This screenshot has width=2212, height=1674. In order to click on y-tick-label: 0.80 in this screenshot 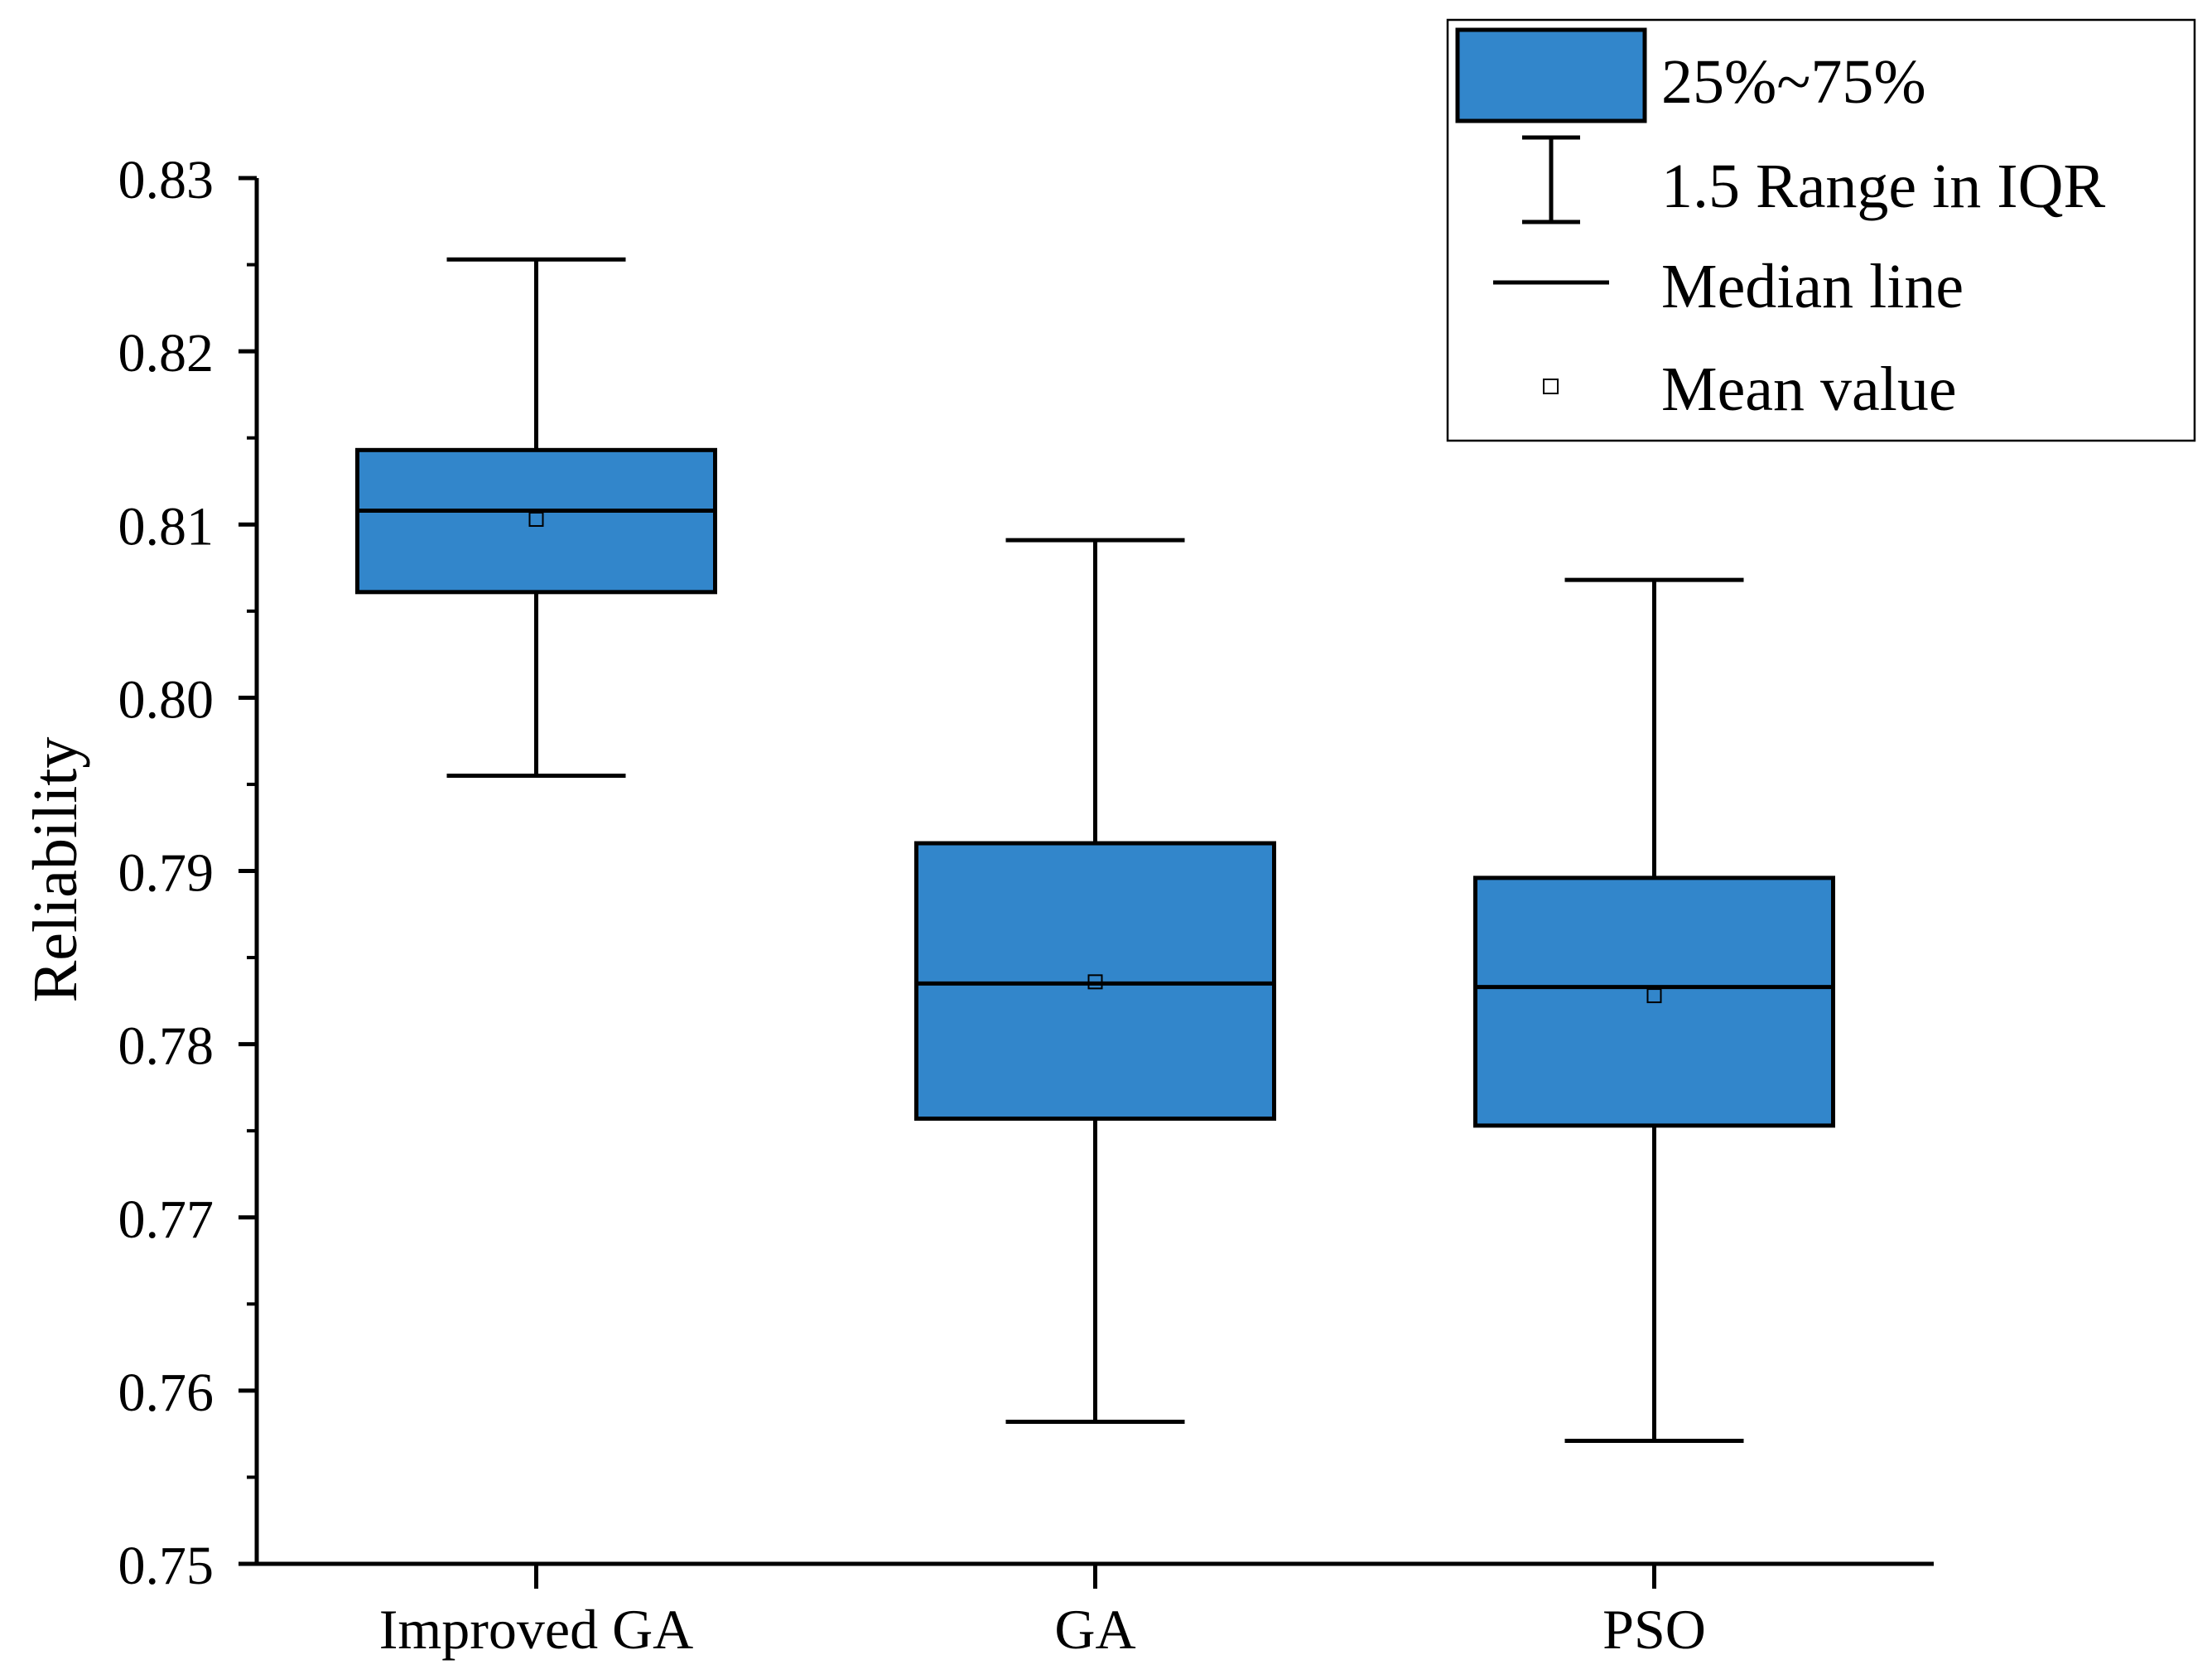, I will do `click(166, 699)`.